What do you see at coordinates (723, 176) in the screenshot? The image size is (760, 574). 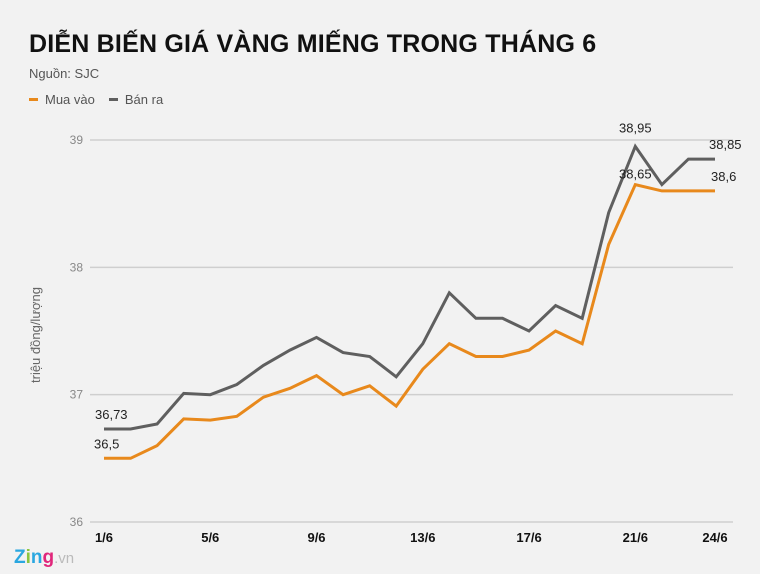 I see `data-label: 38,6` at bounding box center [723, 176].